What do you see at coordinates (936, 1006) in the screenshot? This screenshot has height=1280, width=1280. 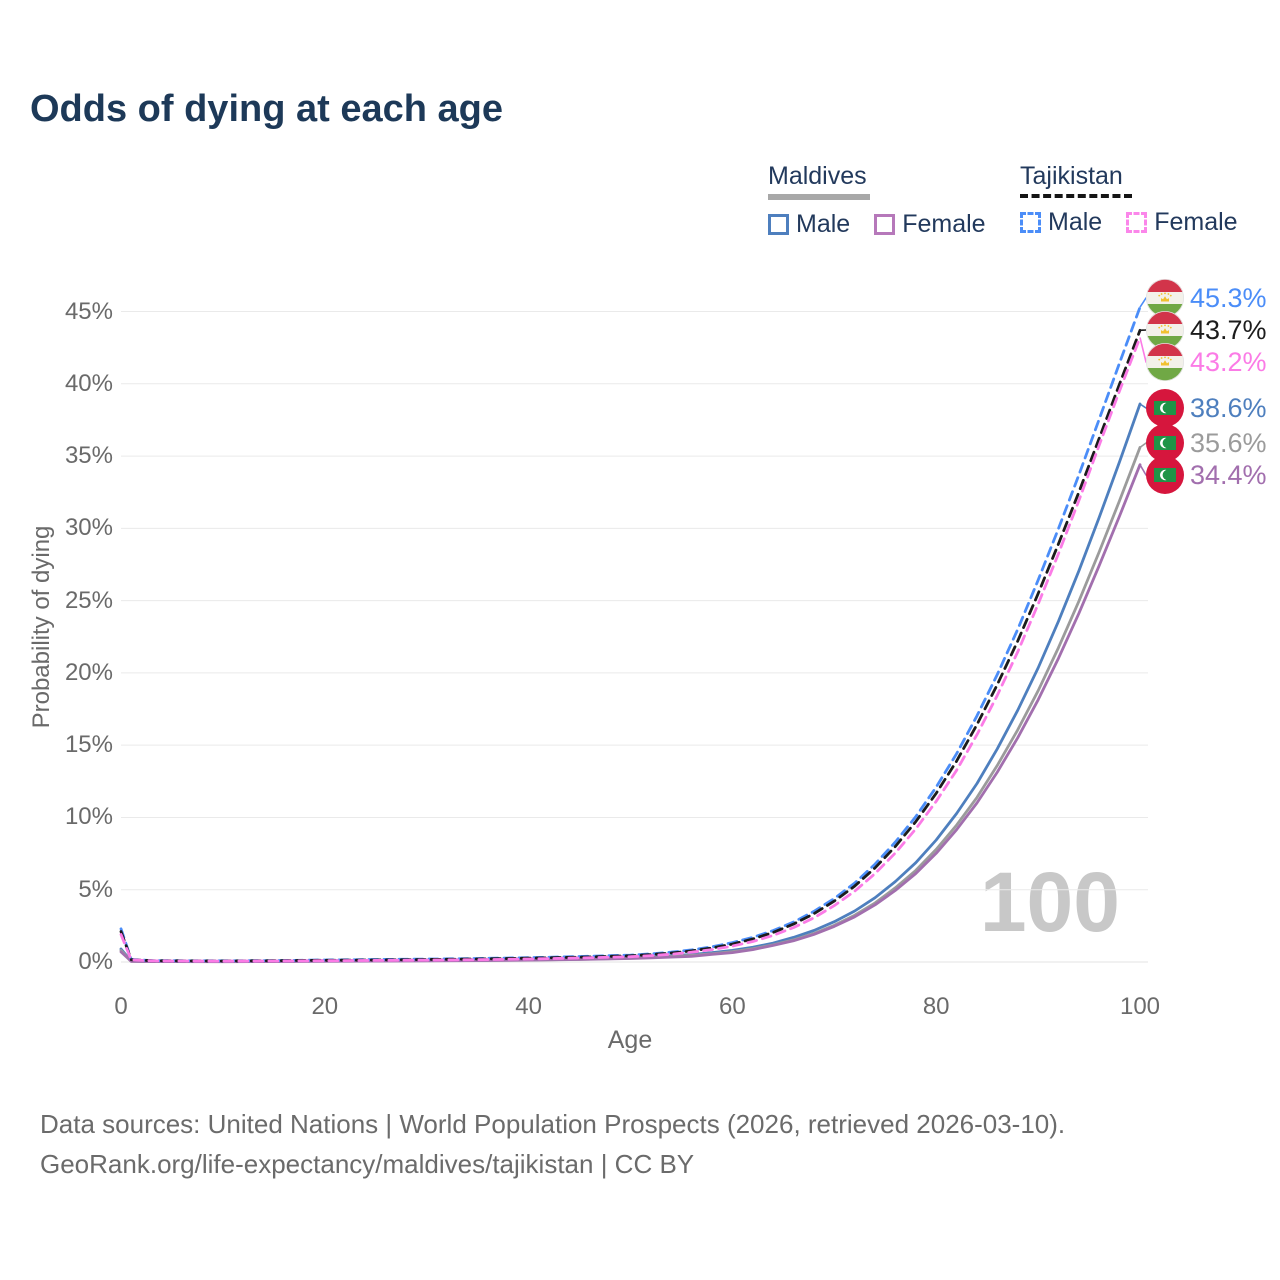 I see `x-tick-80: 80` at bounding box center [936, 1006].